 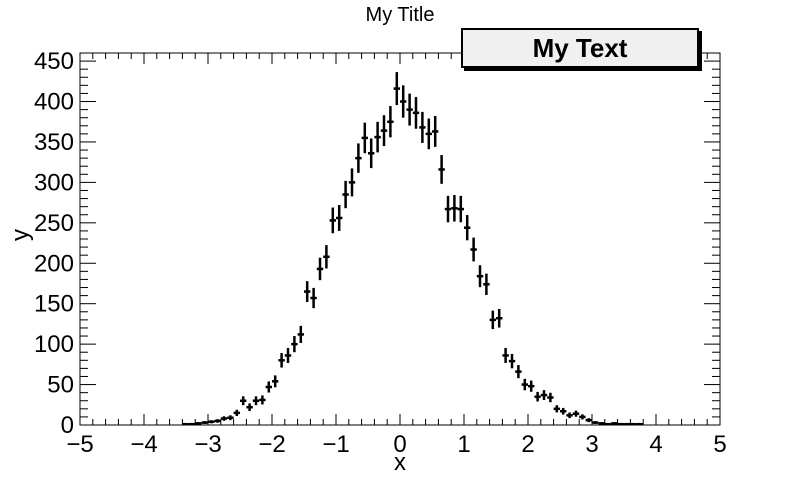 What do you see at coordinates (60, 385) in the screenshot?
I see `y-tick-label: 50` at bounding box center [60, 385].